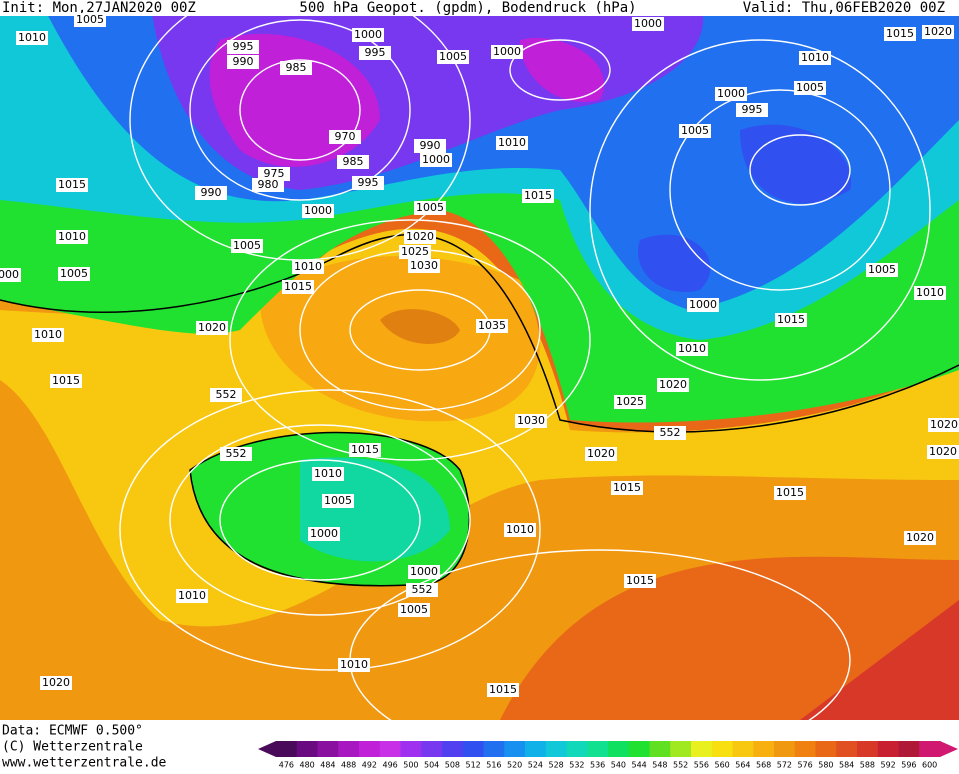 The height and width of the screenshot is (774, 959). I want to click on isobar-label: 975, so click(274, 173).